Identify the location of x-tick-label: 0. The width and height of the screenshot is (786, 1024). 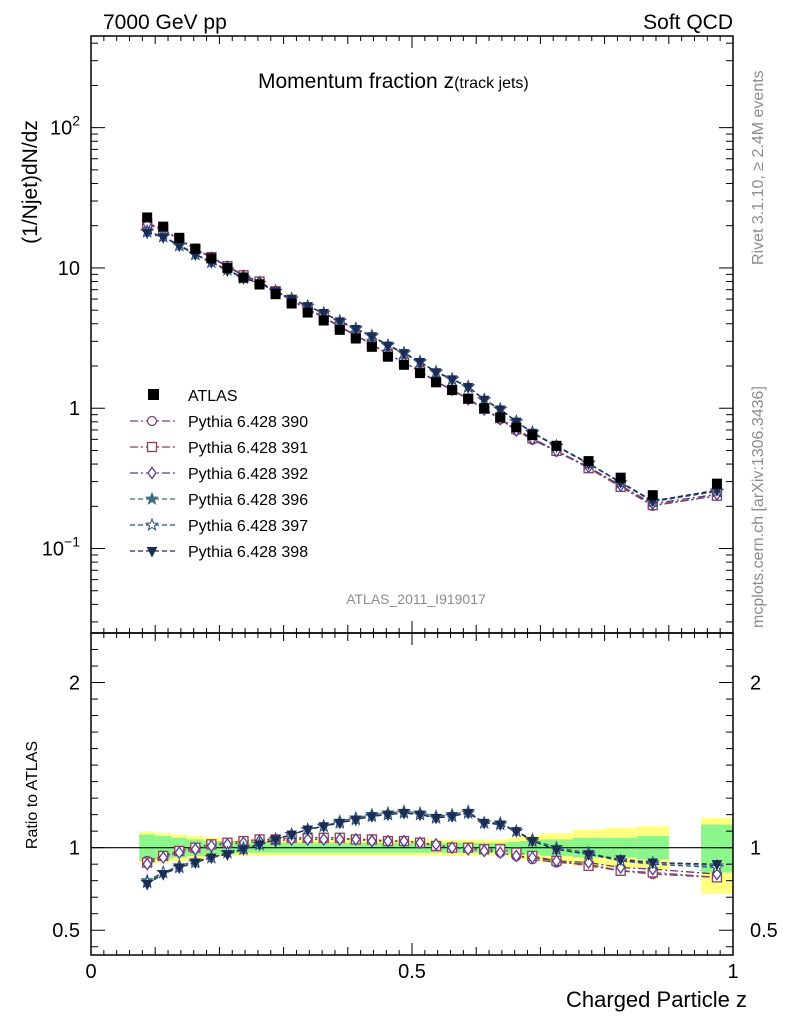
(90, 972).